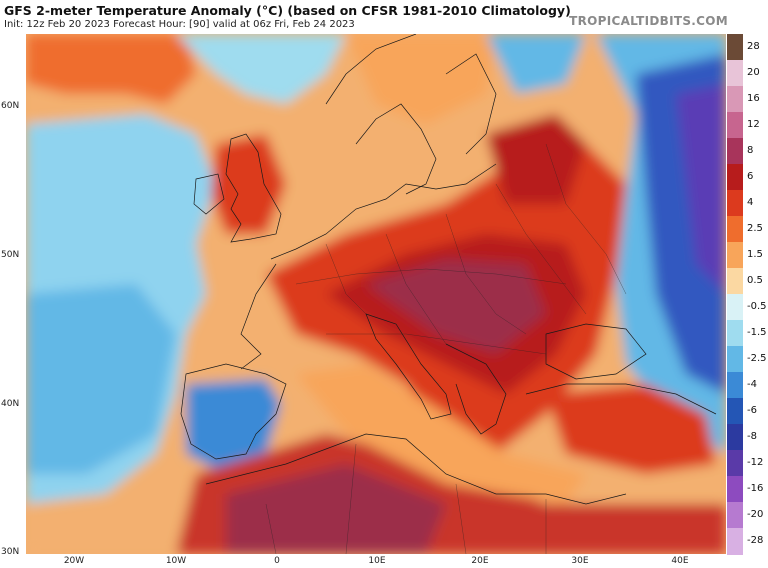 Image resolution: width=768 pixels, height=568 pixels. I want to click on lon-label-40e: 40E, so click(680, 561).